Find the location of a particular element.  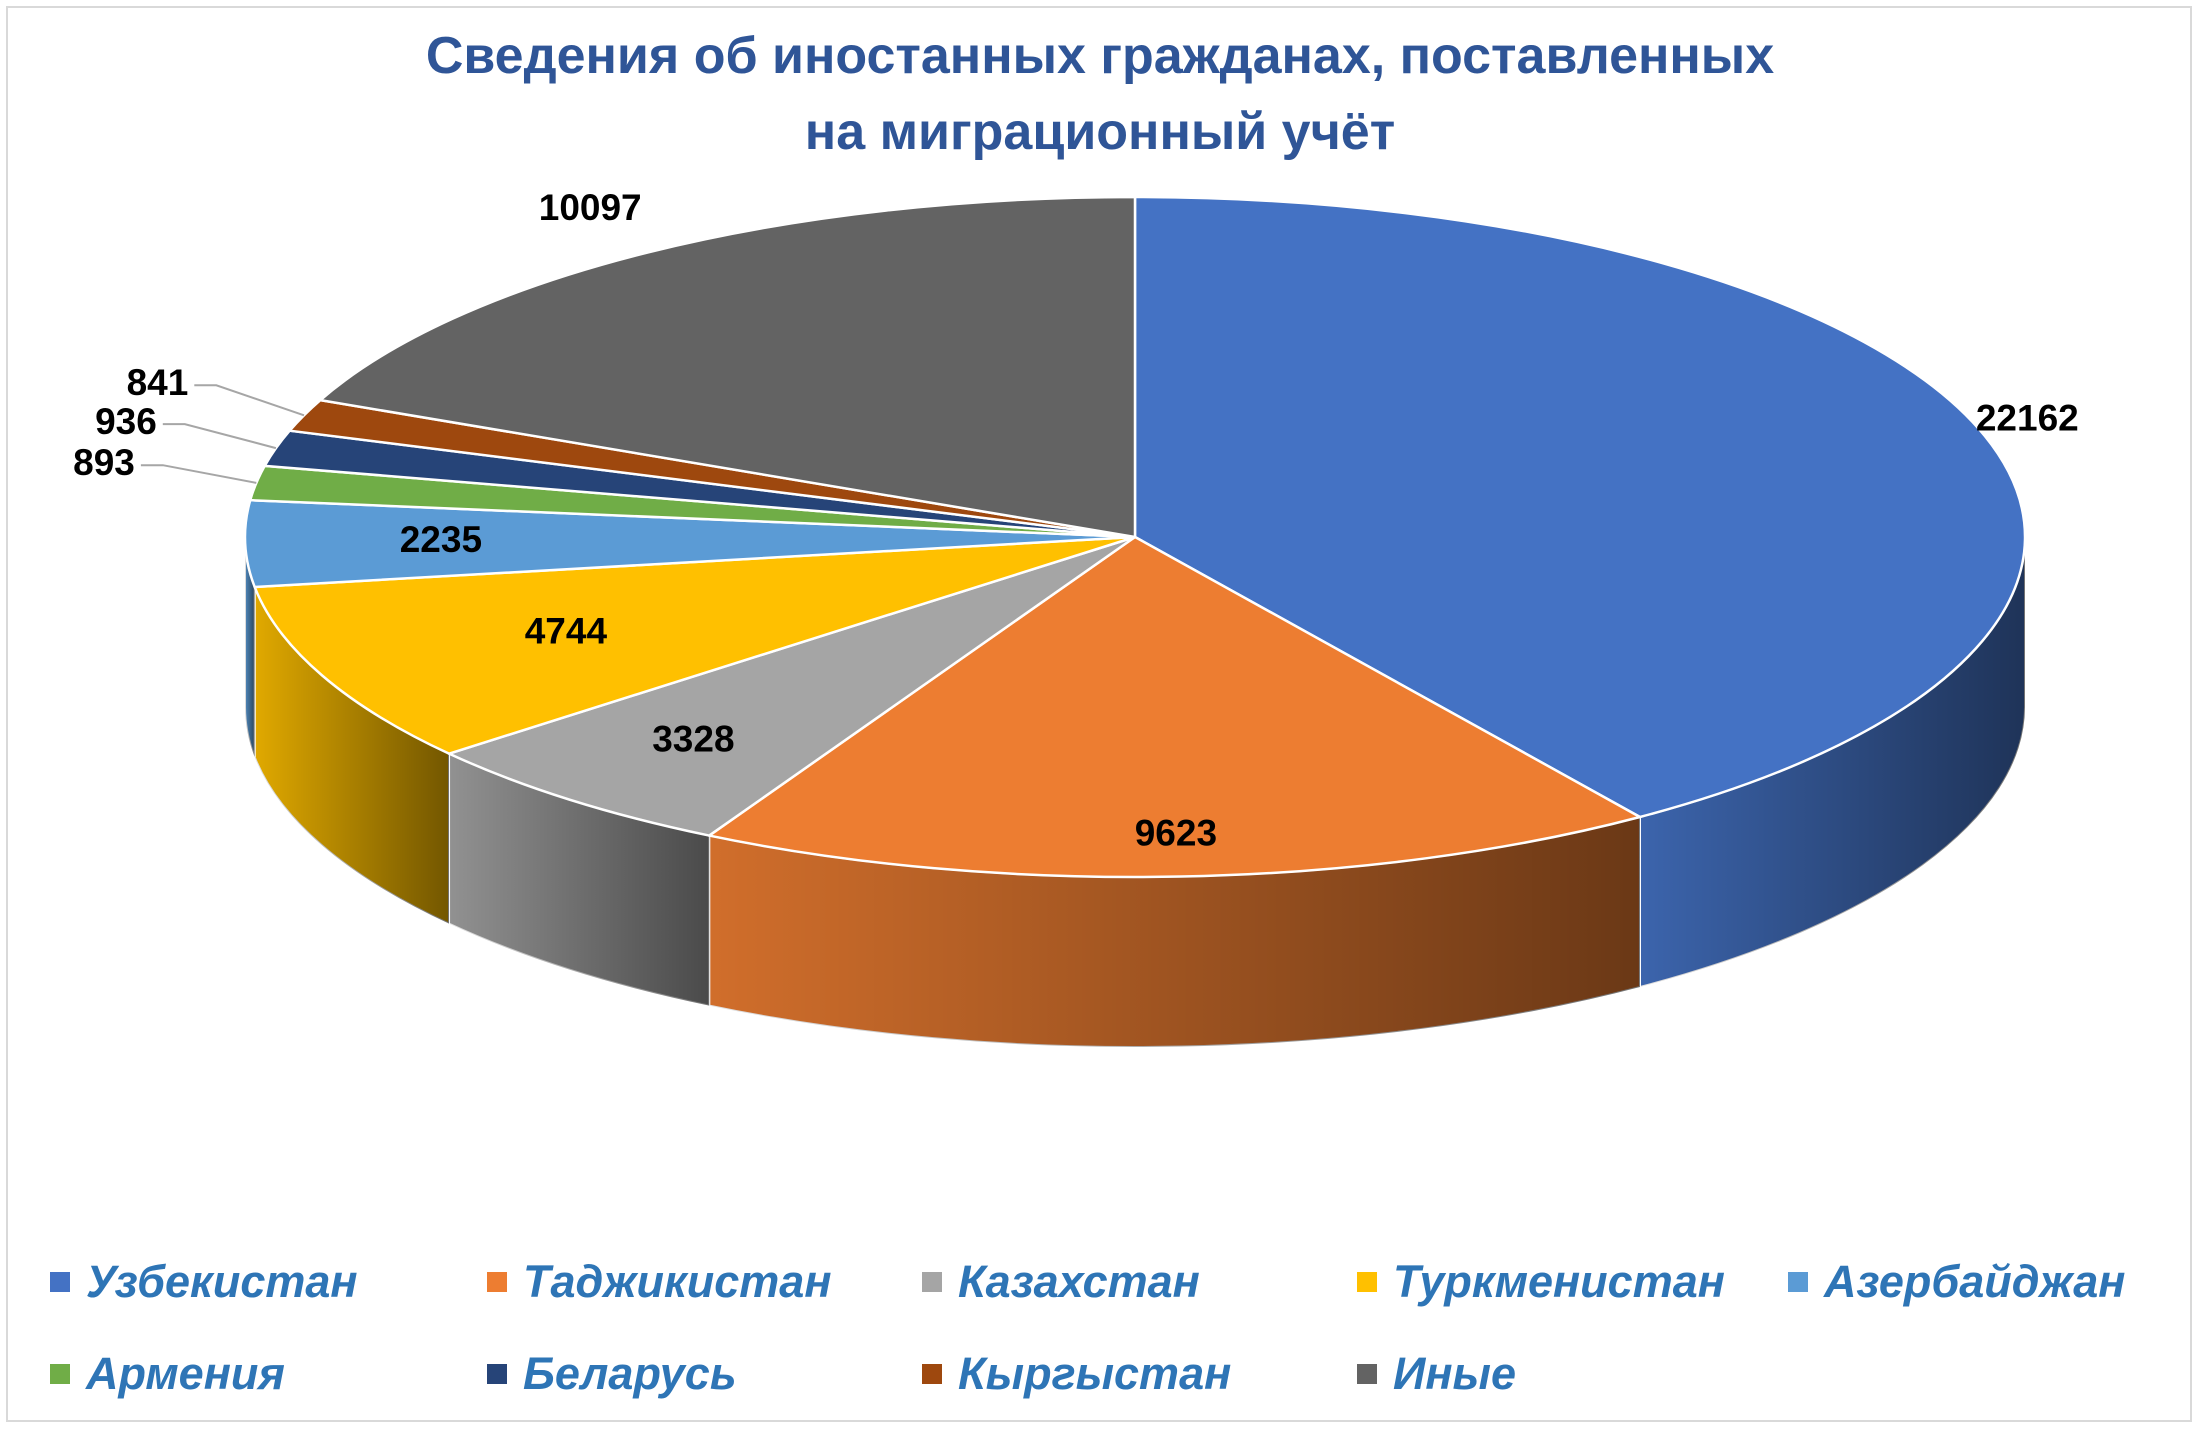

slice-казахстан-side is located at coordinates (579, 879).